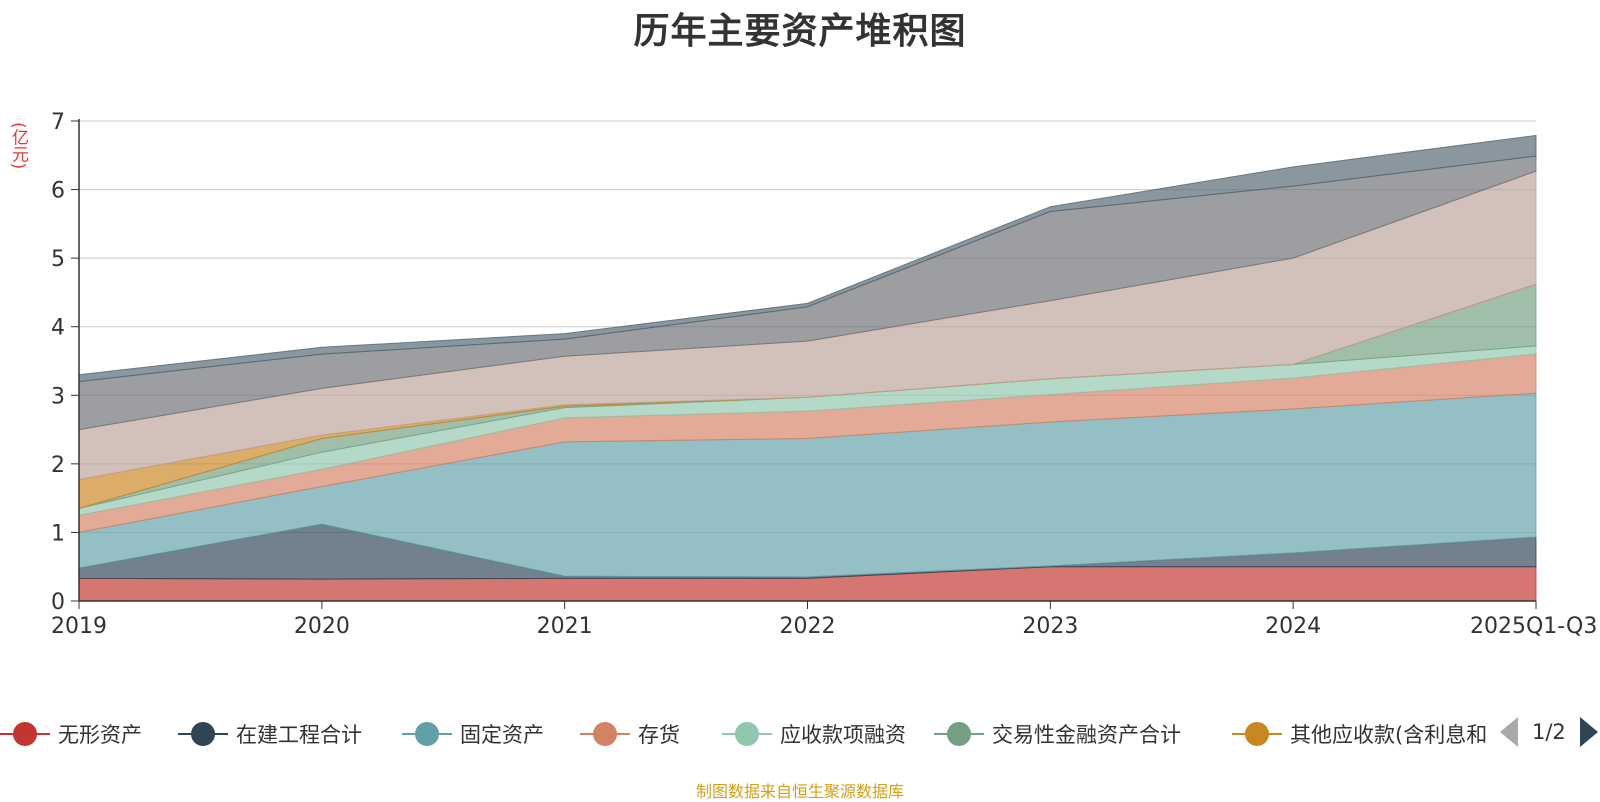 Image resolution: width=1600 pixels, height=802 pixels. What do you see at coordinates (299, 735) in the screenshot?
I see `legend-label: 在建工程合计` at bounding box center [299, 735].